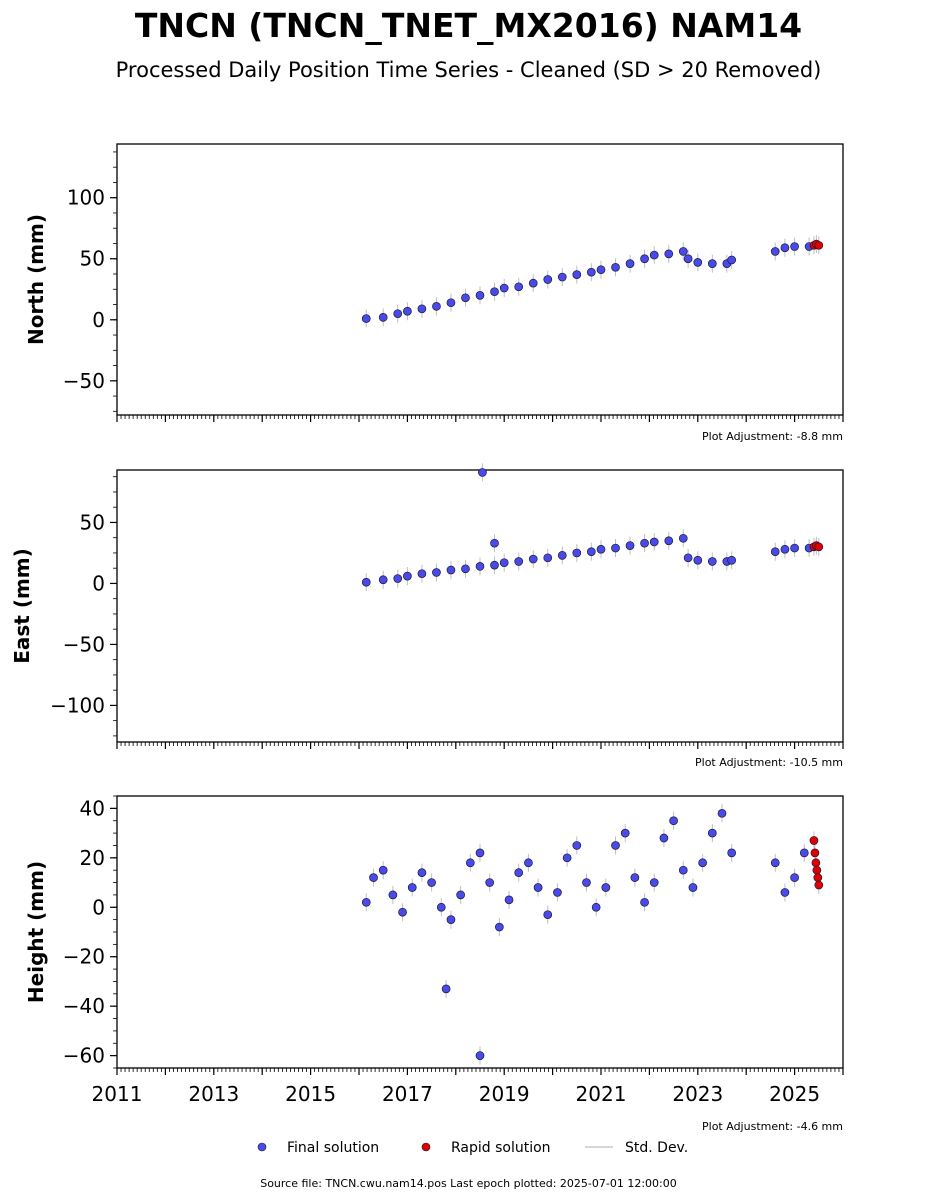  Describe the element at coordinates (84, 1056) in the screenshot. I see `y-tick-label: −60` at that location.